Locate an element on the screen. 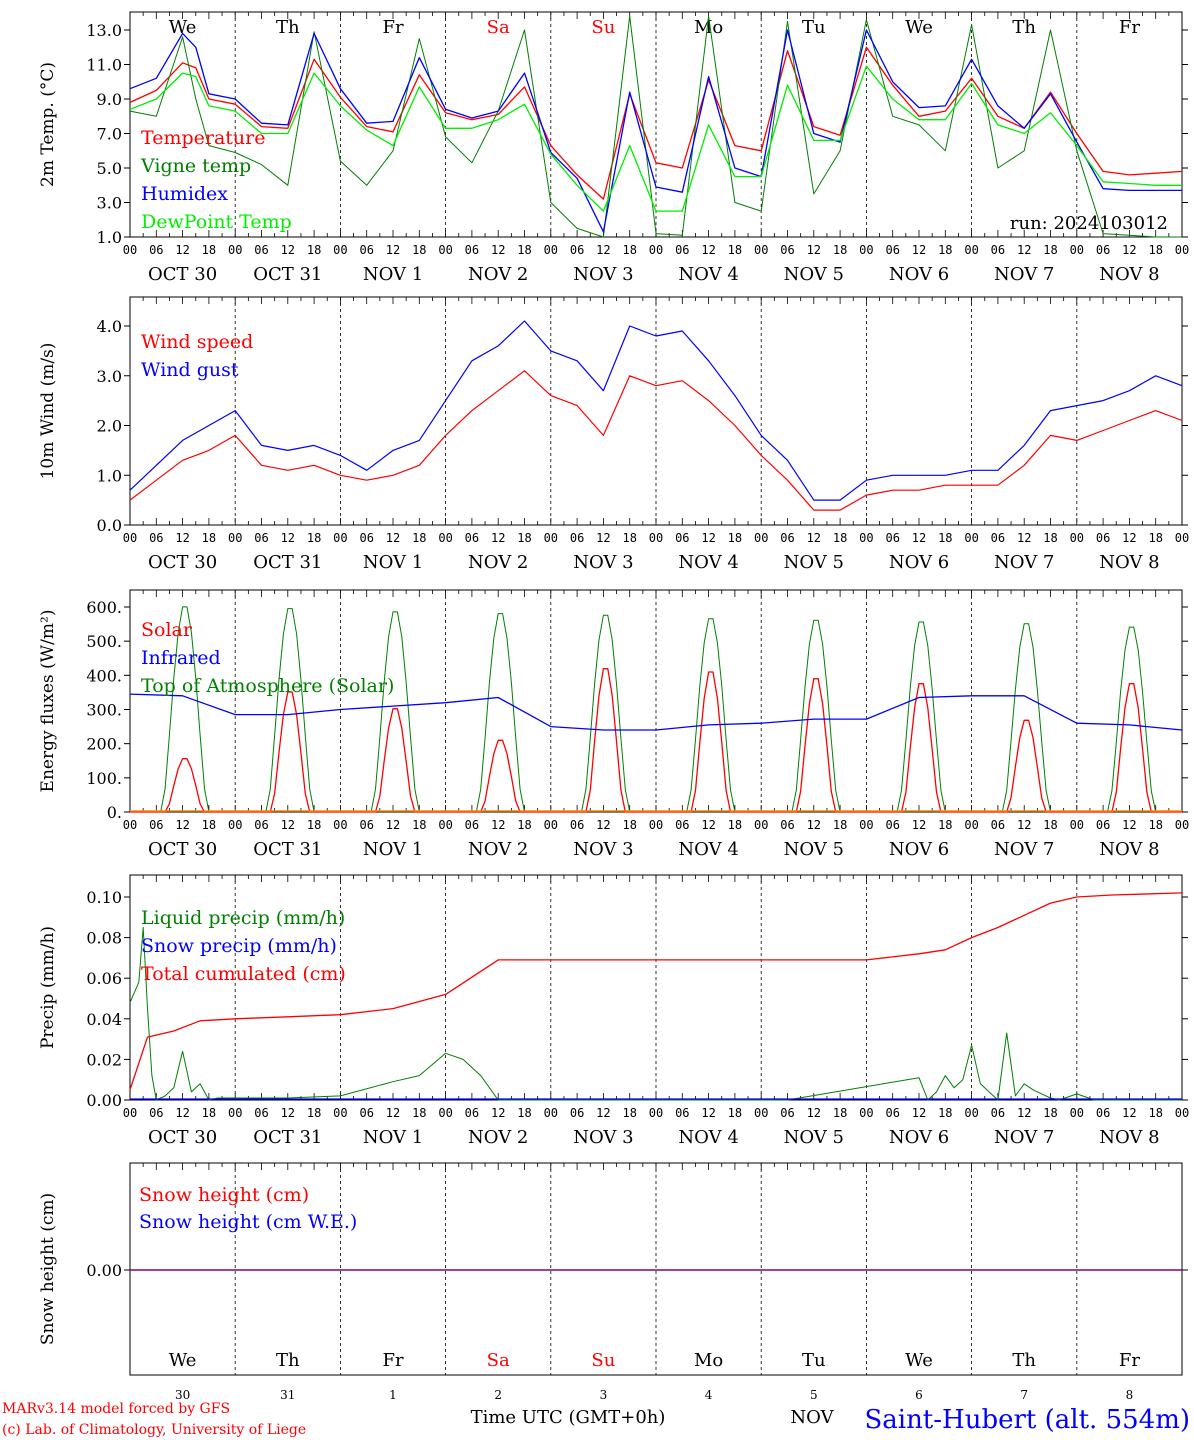 The height and width of the screenshot is (1440, 1194). legend-entry: Infrared is located at coordinates (181, 658).